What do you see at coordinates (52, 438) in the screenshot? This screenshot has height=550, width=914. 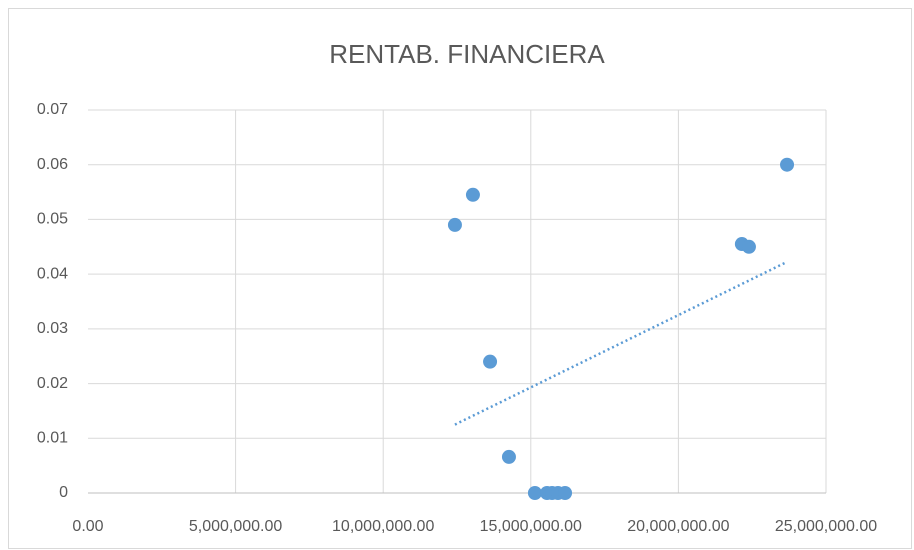 I see `y-tick-label: 0.01` at bounding box center [52, 438].